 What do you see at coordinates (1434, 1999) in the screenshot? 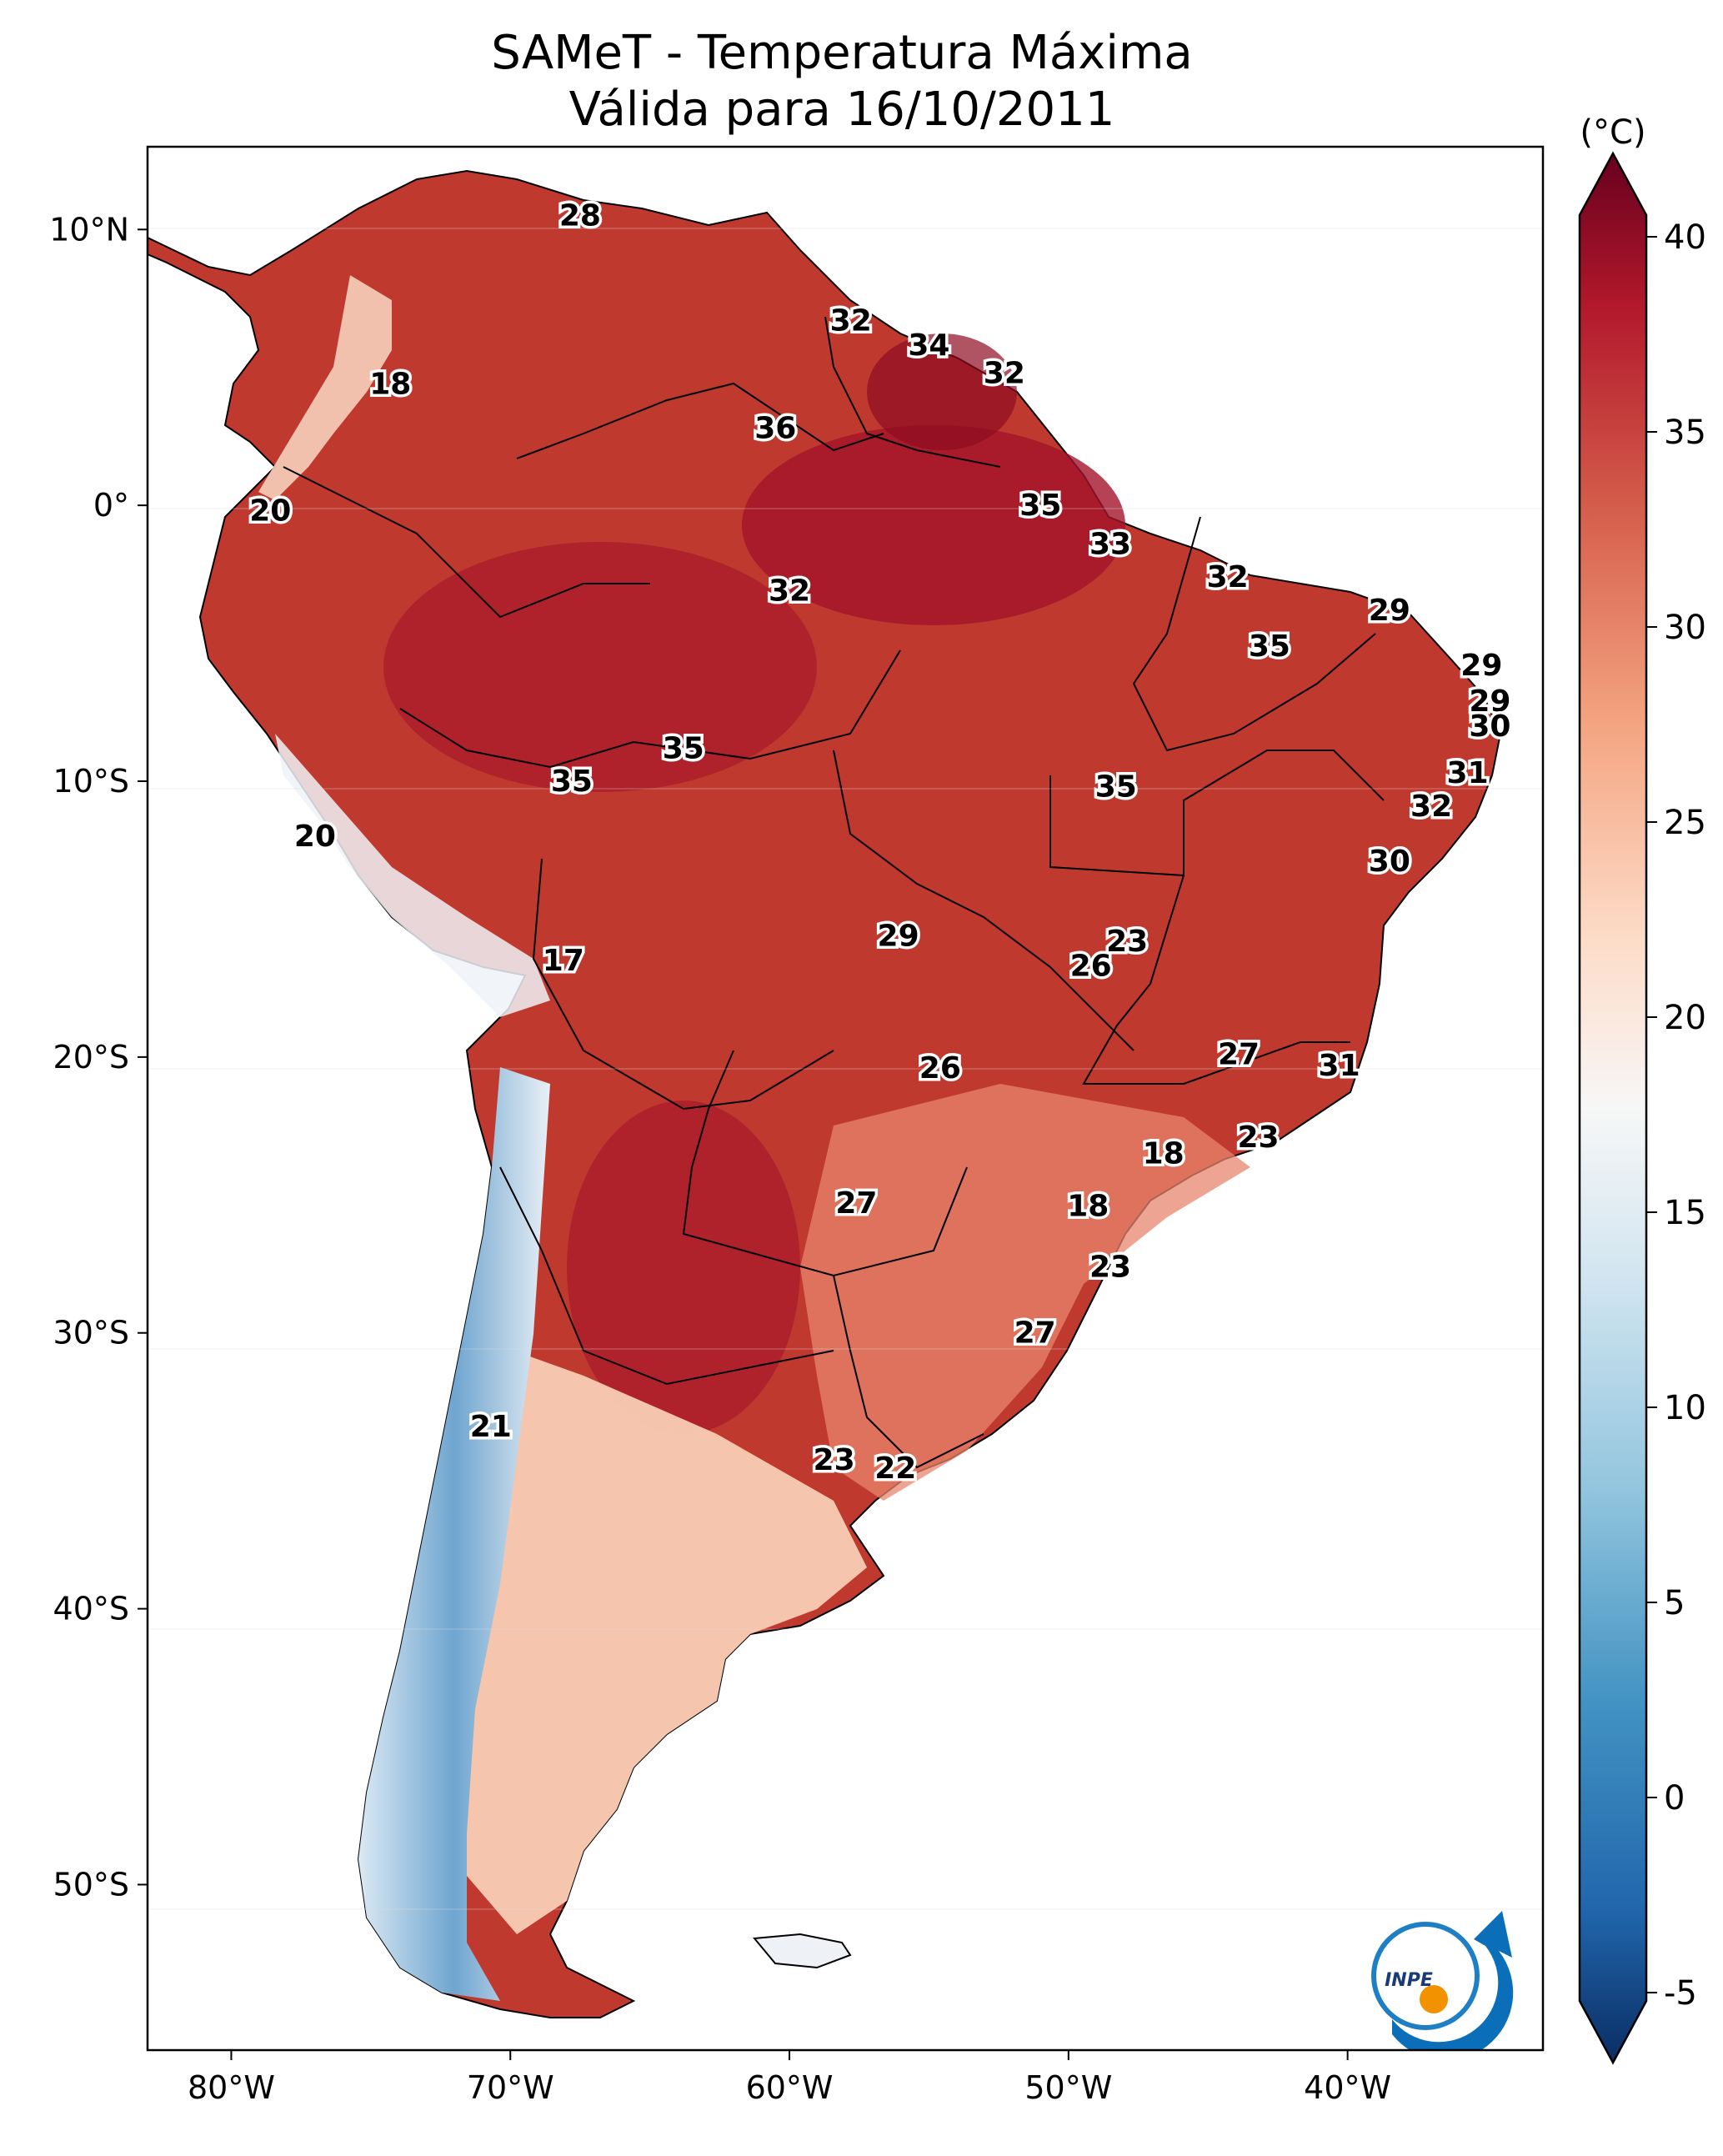
I see `logo-dot` at bounding box center [1434, 1999].